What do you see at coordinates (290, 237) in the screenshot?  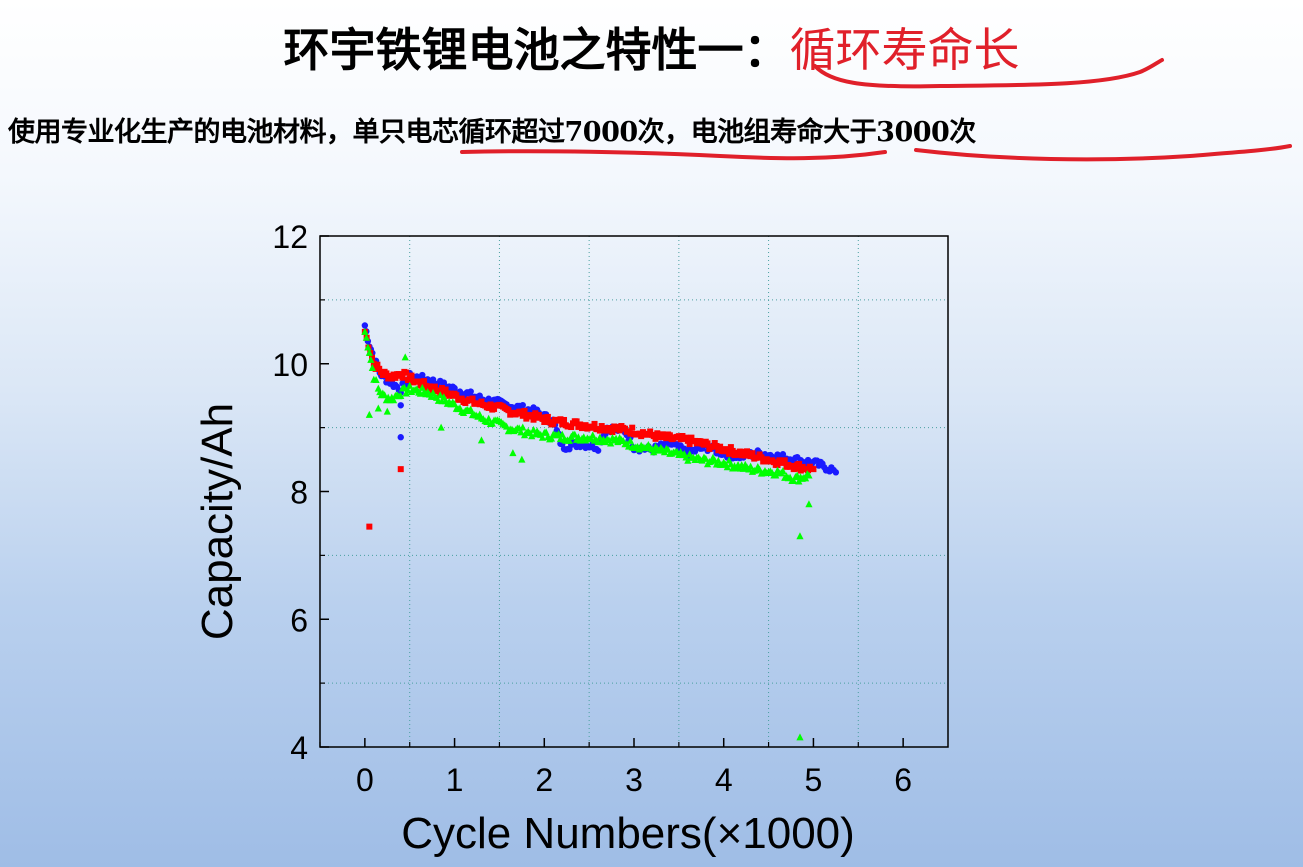 I see `y-tick-label: 12` at bounding box center [290, 237].